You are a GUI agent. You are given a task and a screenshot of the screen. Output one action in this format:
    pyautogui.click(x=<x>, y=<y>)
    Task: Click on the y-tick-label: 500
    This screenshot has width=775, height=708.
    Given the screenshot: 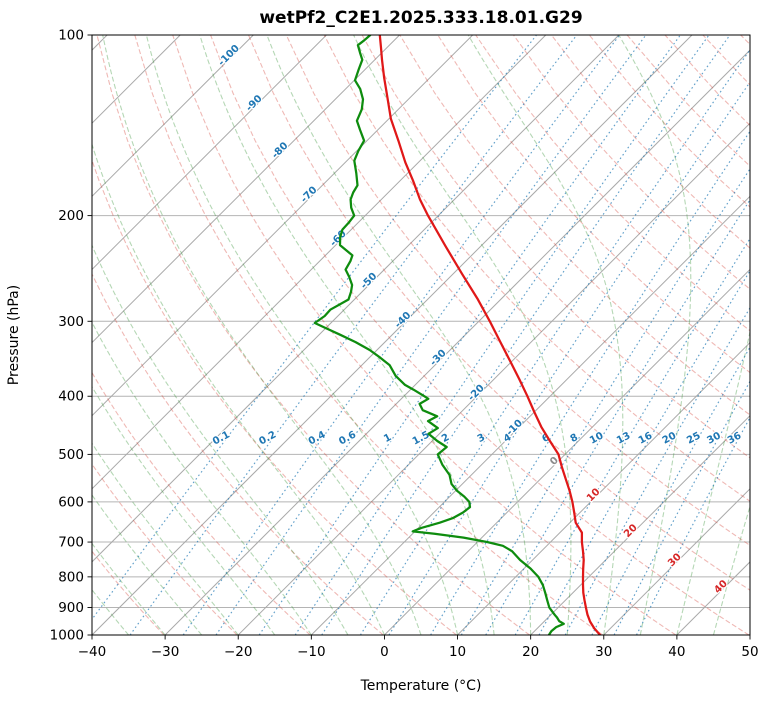 What is the action you would take?
    pyautogui.click(x=71, y=455)
    